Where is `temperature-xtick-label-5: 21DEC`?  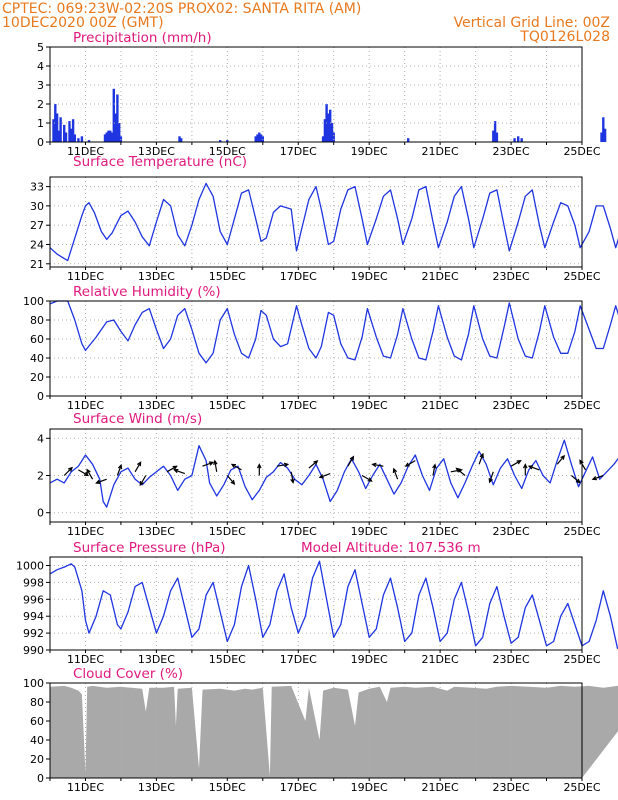 temperature-xtick-label-5: 21DEC is located at coordinates (440, 276).